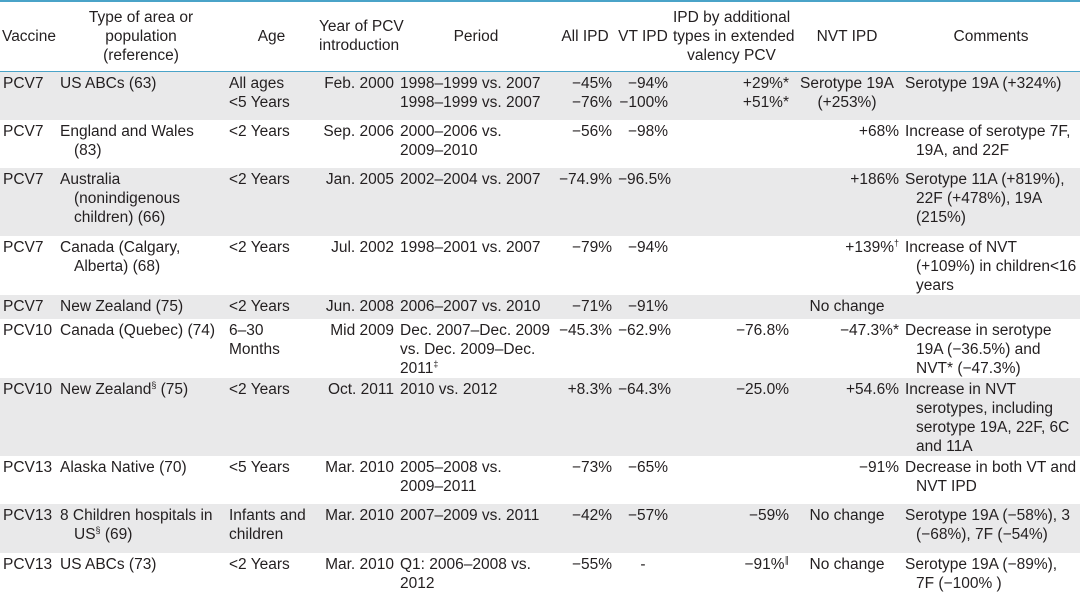 This screenshot has width=1080, height=601. I want to click on cell-nvt-ipd: +68%, so click(847, 144).